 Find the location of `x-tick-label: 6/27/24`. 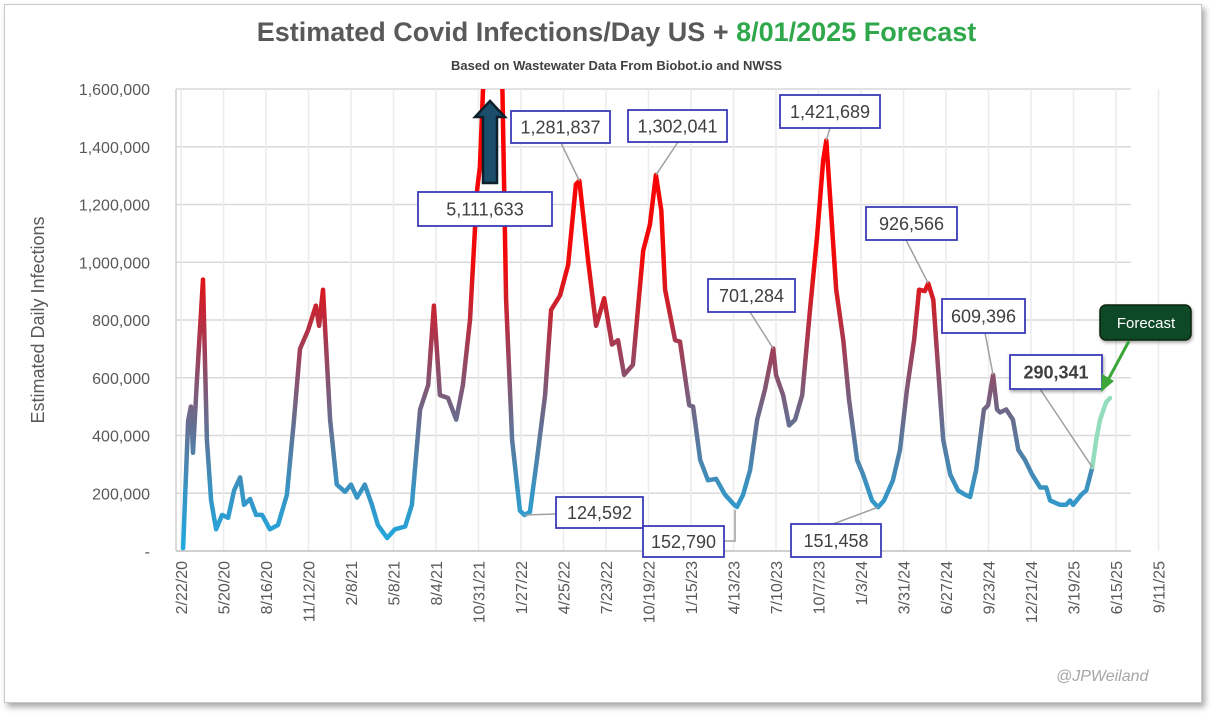

x-tick-label: 6/27/24 is located at coordinates (947, 587).